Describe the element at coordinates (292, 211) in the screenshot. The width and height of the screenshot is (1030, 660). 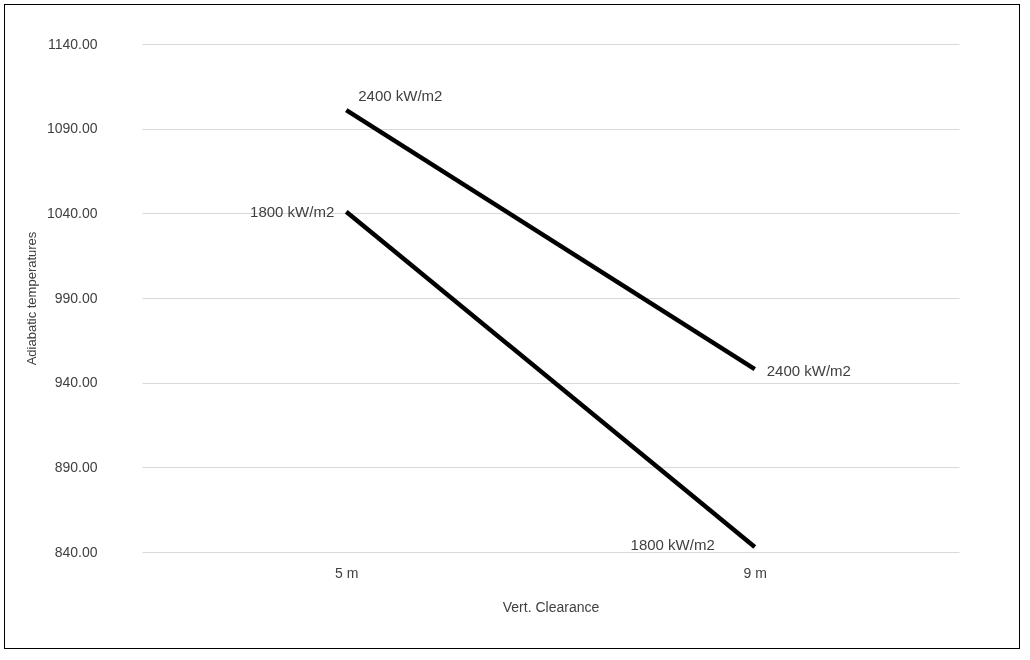
I see `series-label: 1800 kW/m2` at that location.